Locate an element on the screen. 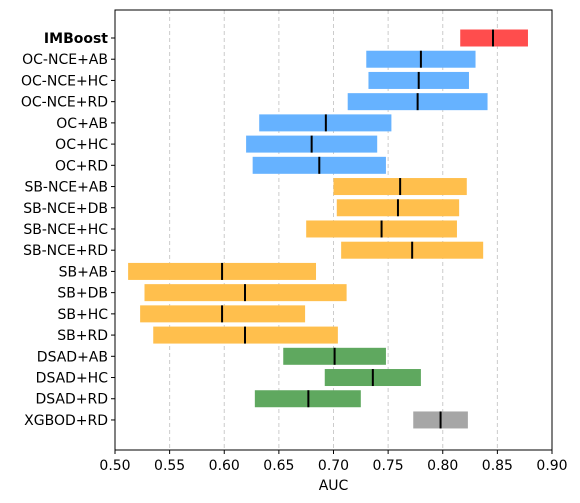 The width and height of the screenshot is (580, 503). y-tick-label: SB+RD is located at coordinates (82, 336).